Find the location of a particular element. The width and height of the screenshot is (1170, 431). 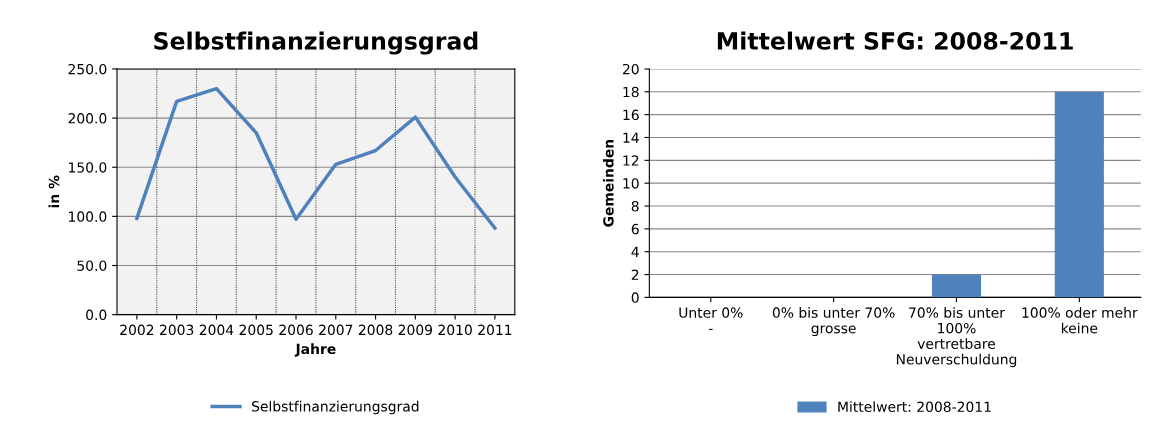

x-tick-label: 0% bis unter 70% grosse is located at coordinates (833, 322).